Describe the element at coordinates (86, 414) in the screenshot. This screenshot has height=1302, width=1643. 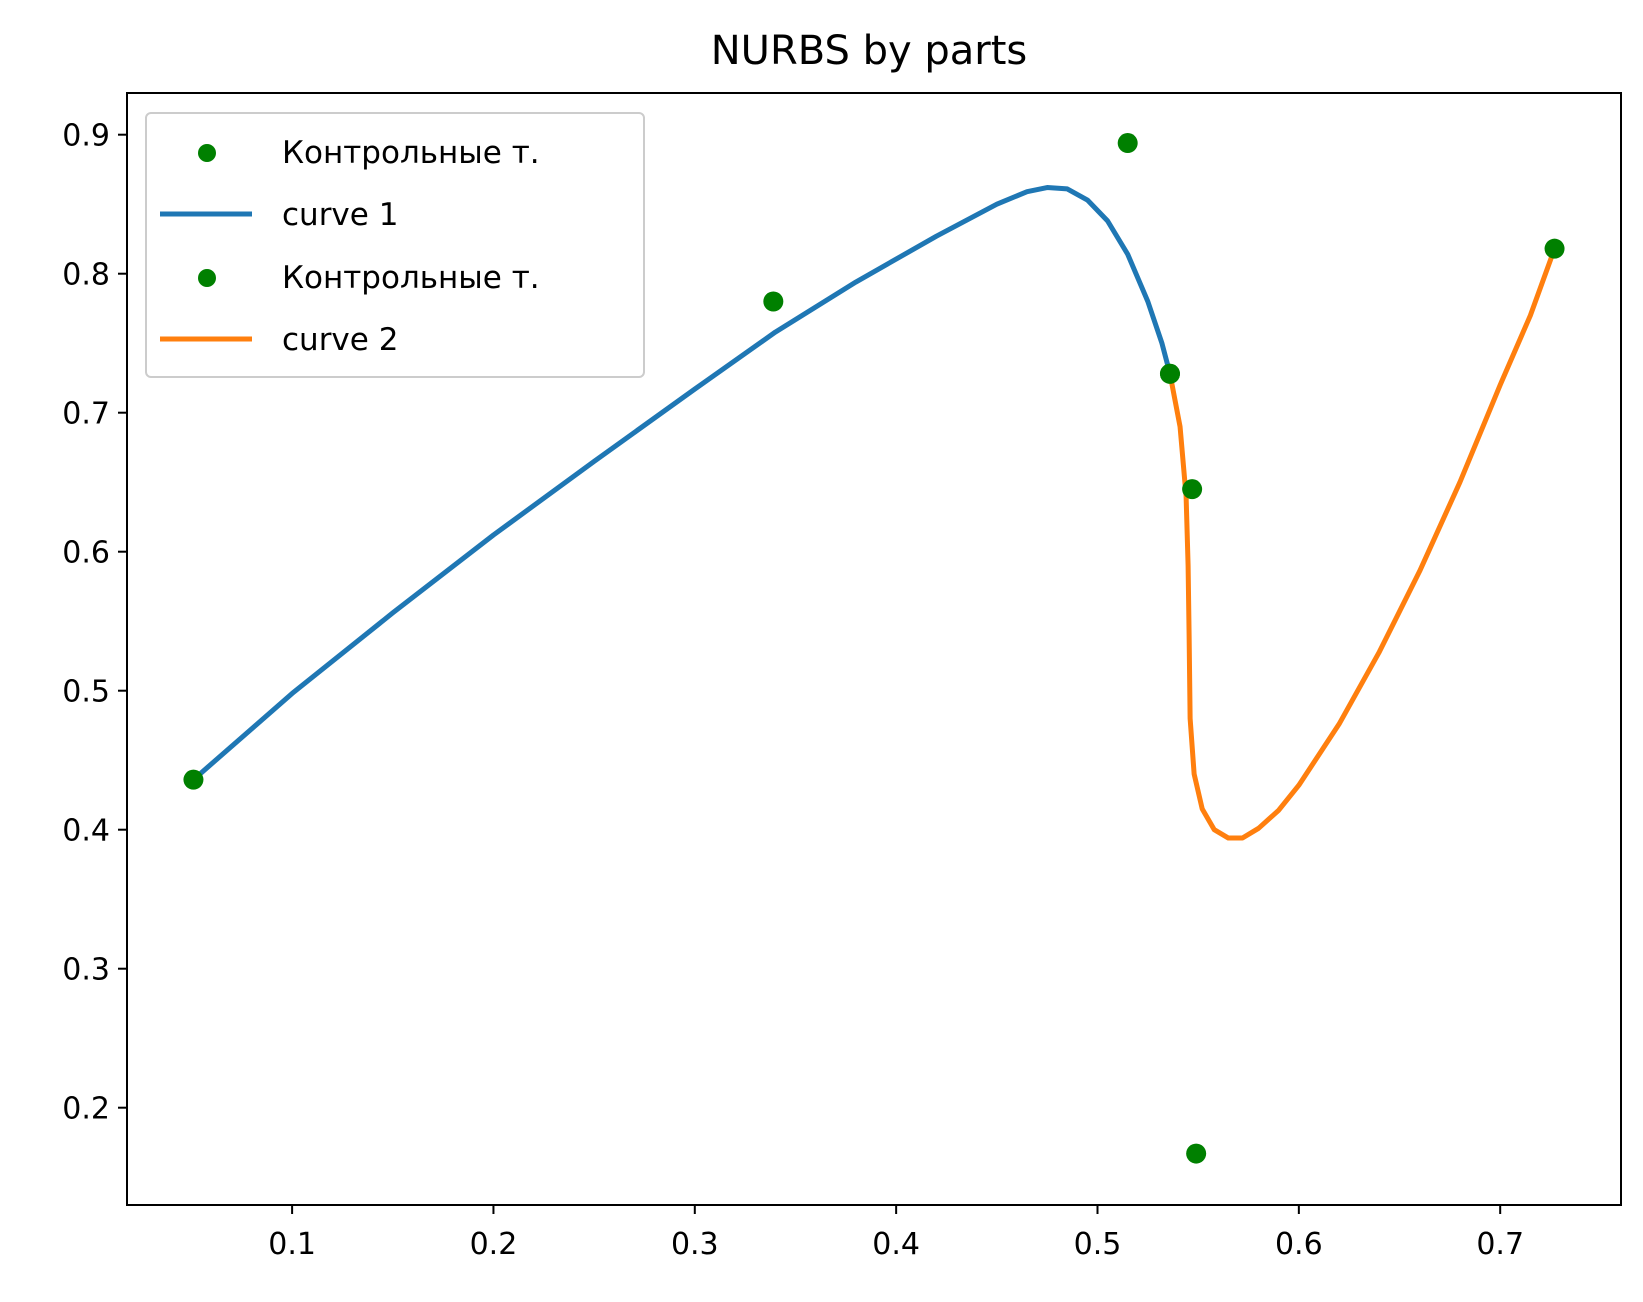
I see `y-tick-label-6: 0.7` at that location.